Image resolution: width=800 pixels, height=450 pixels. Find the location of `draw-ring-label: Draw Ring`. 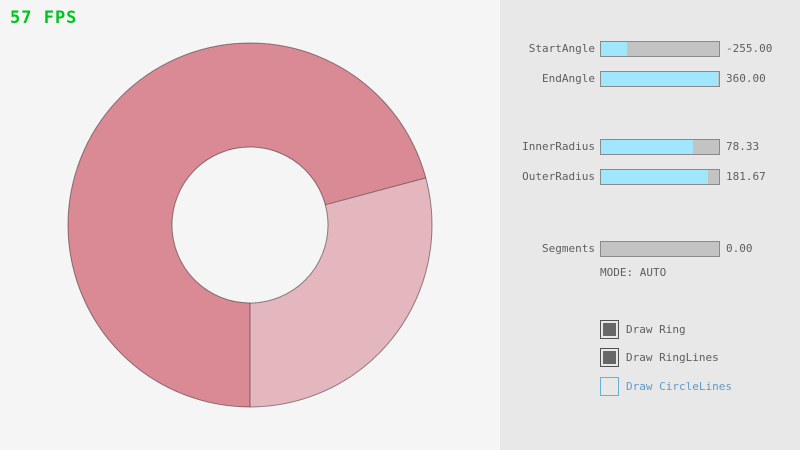

draw-ring-label: Draw Ring is located at coordinates (656, 329).